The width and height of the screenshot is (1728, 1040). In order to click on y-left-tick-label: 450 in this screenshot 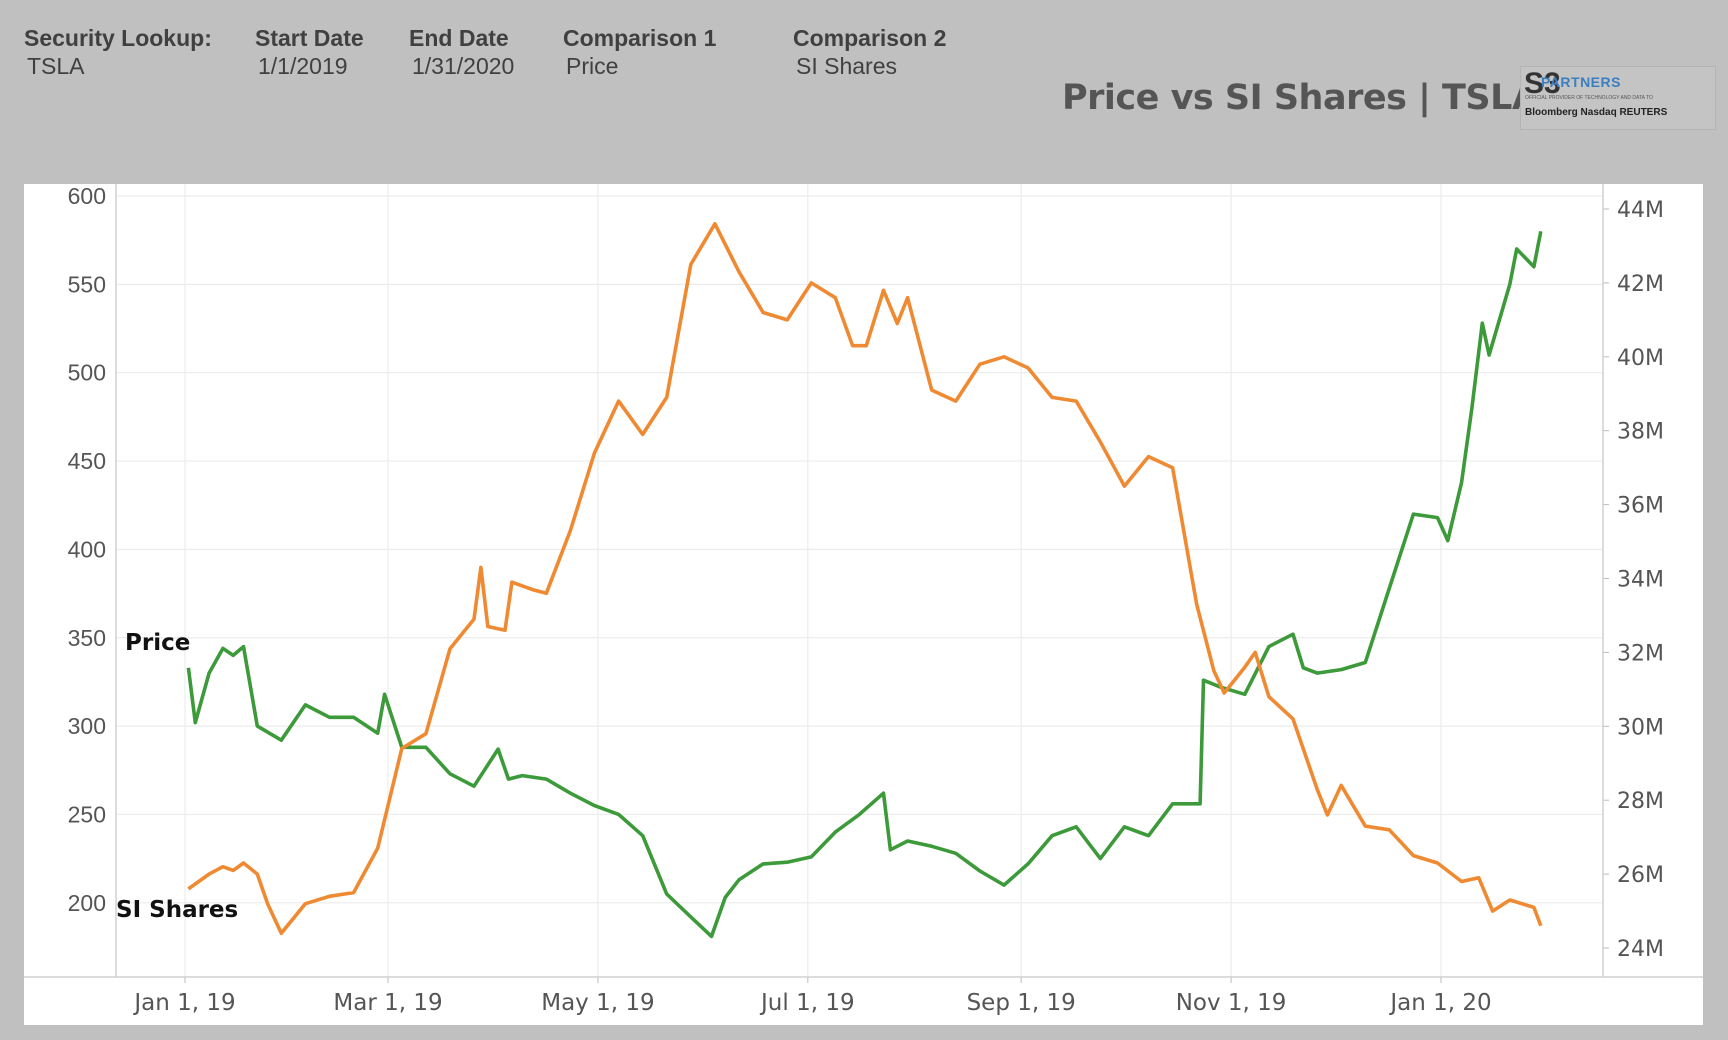, I will do `click(87, 461)`.